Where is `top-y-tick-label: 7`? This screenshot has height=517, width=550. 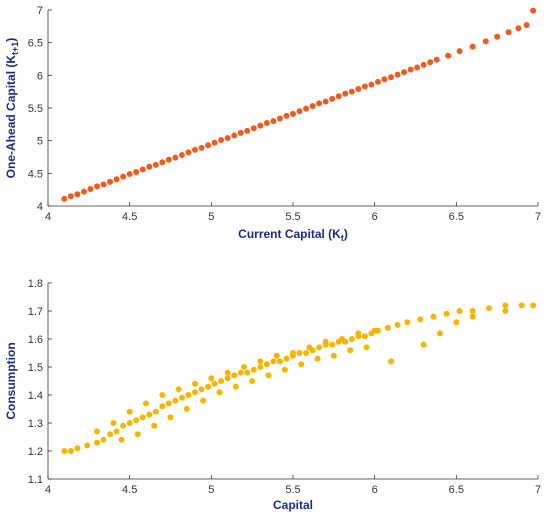 top-y-tick-label: 7 is located at coordinates (40, 11).